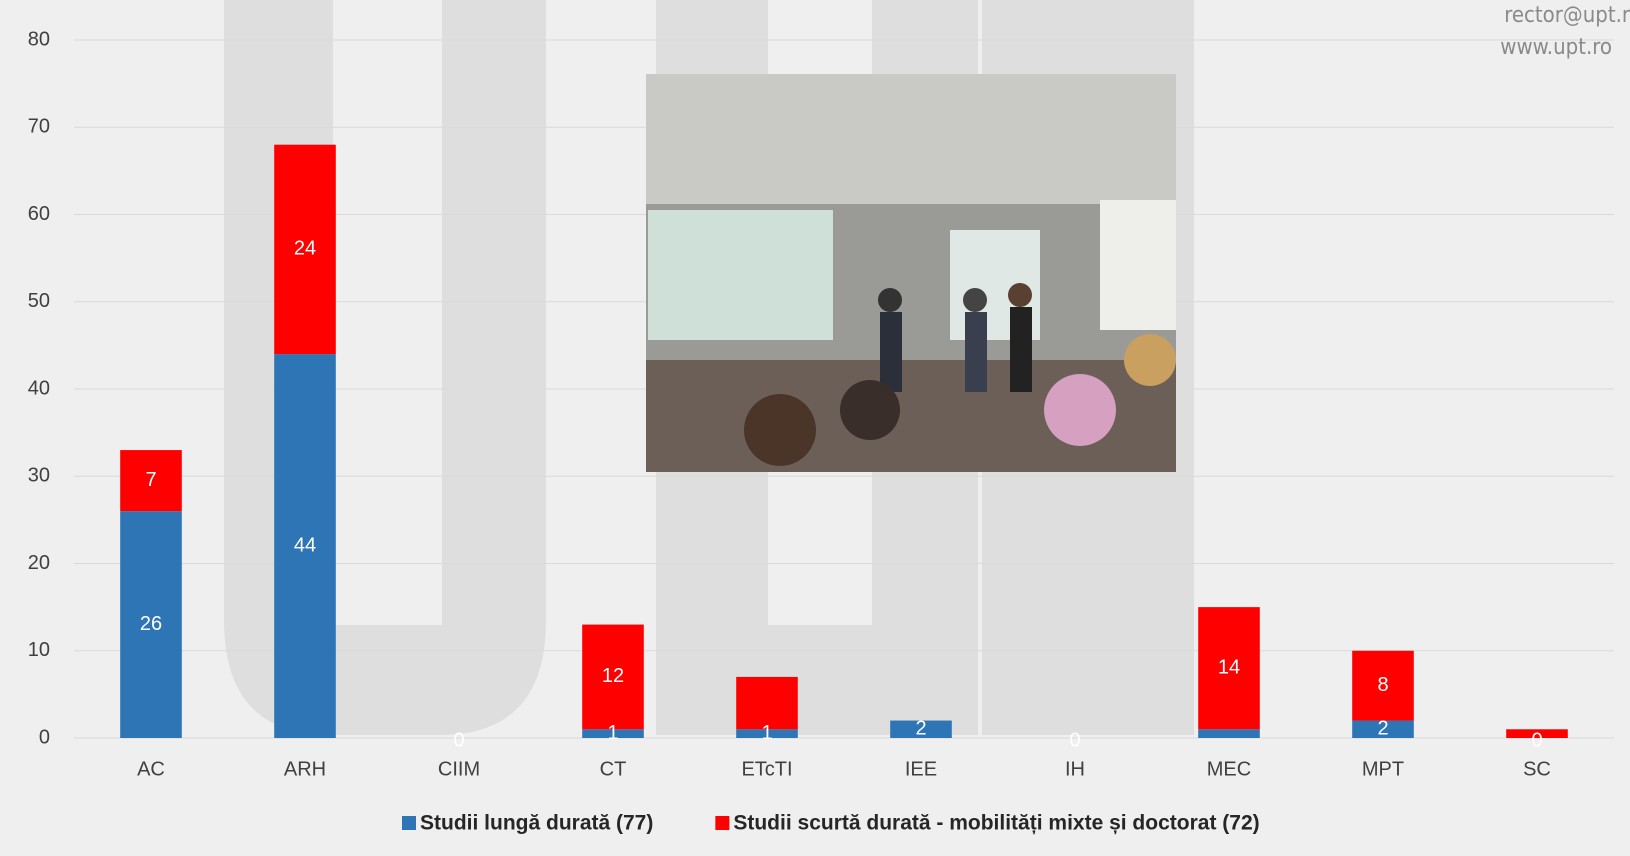 The image size is (1630, 856). What do you see at coordinates (613, 769) in the screenshot?
I see `x-tick-label: CT` at bounding box center [613, 769].